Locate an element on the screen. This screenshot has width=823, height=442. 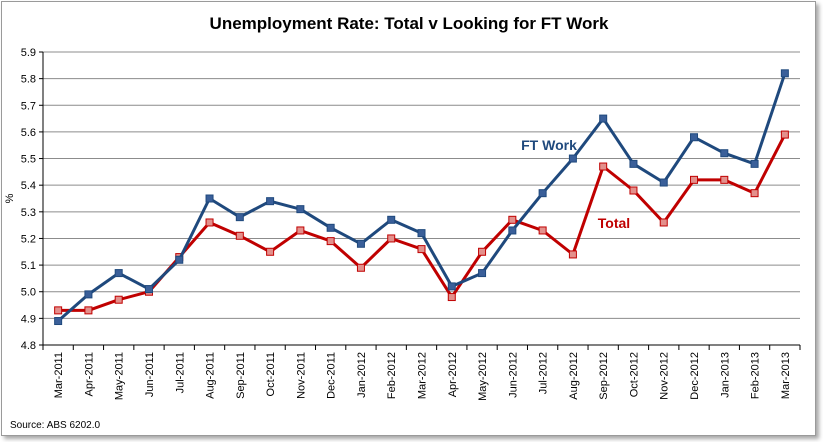
y-tick-label: 5.3 is located at coordinates (28, 213).